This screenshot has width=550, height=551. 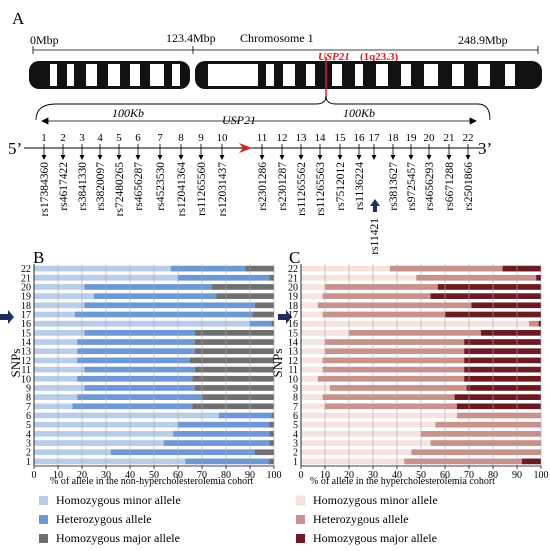 I want to click on snp-id-label: rs3841330, so click(x=83, y=186).